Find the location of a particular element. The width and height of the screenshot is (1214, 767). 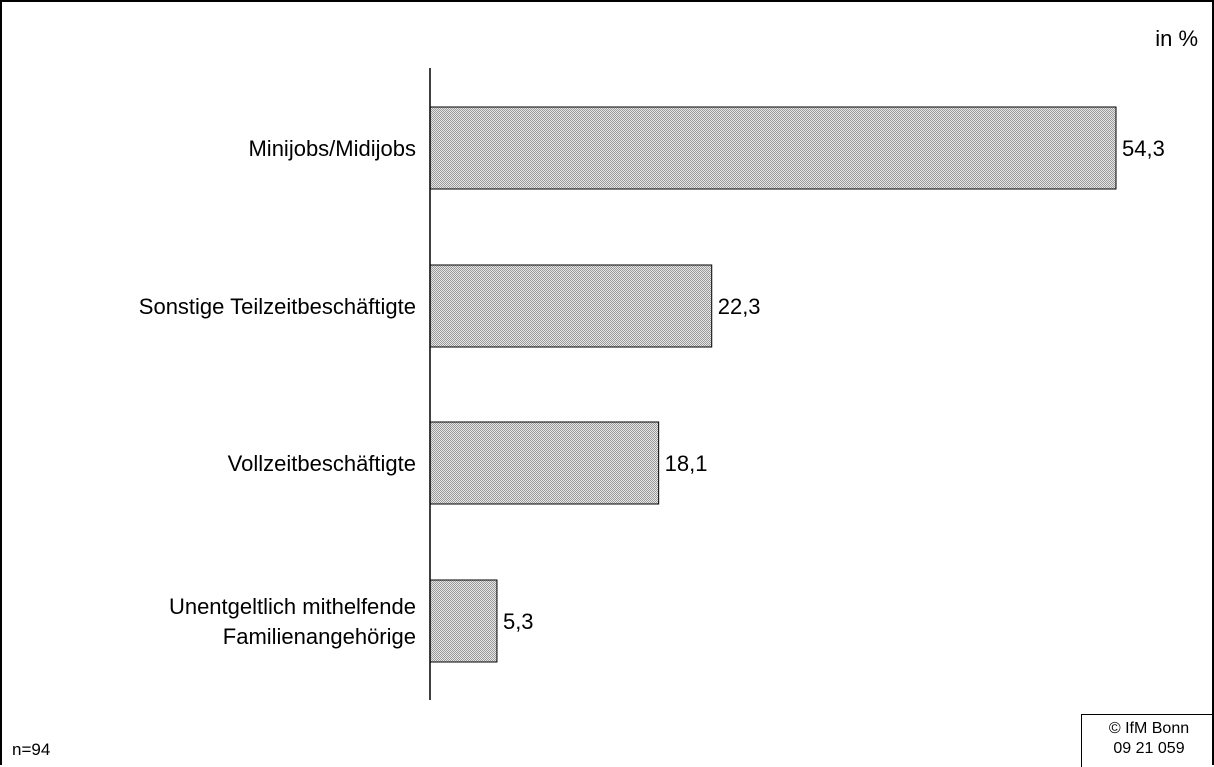

sample-size-note: n=94 is located at coordinates (31, 749).